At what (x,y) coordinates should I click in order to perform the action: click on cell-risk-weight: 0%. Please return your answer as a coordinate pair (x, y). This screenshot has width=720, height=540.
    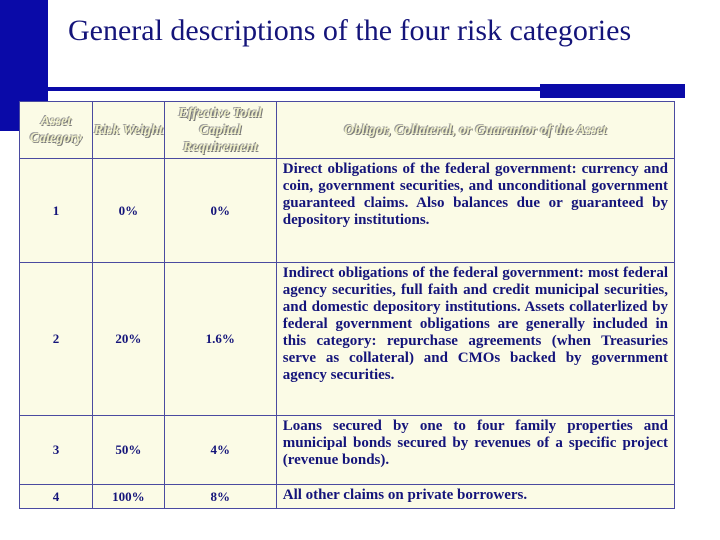
    Looking at the image, I should click on (128, 210).